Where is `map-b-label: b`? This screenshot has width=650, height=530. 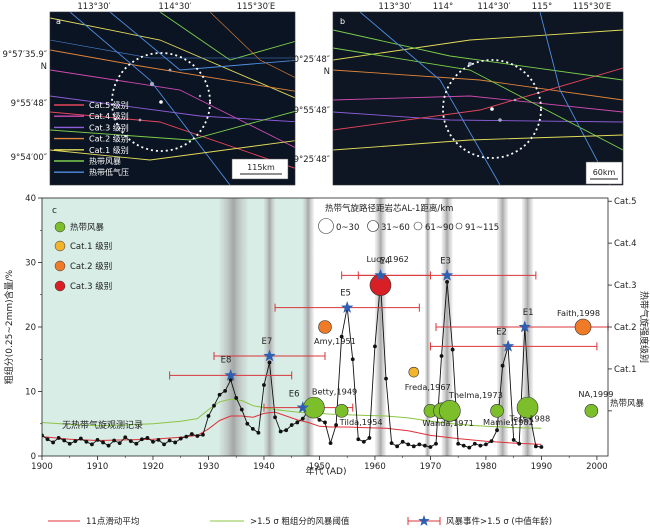
map-b-label: b is located at coordinates (342, 21).